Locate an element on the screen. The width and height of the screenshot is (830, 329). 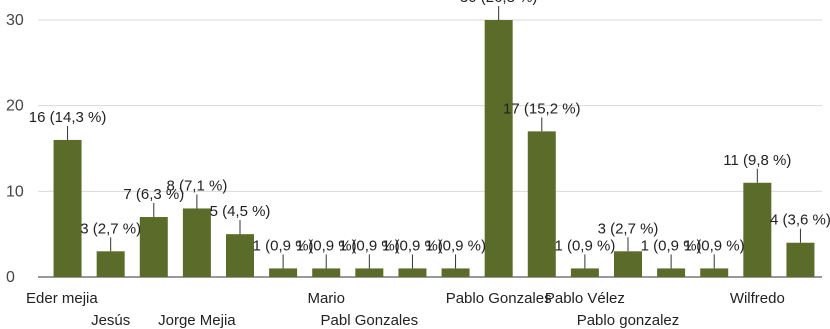
data-label-0: 16 (14,3 %) is located at coordinates (68, 117).